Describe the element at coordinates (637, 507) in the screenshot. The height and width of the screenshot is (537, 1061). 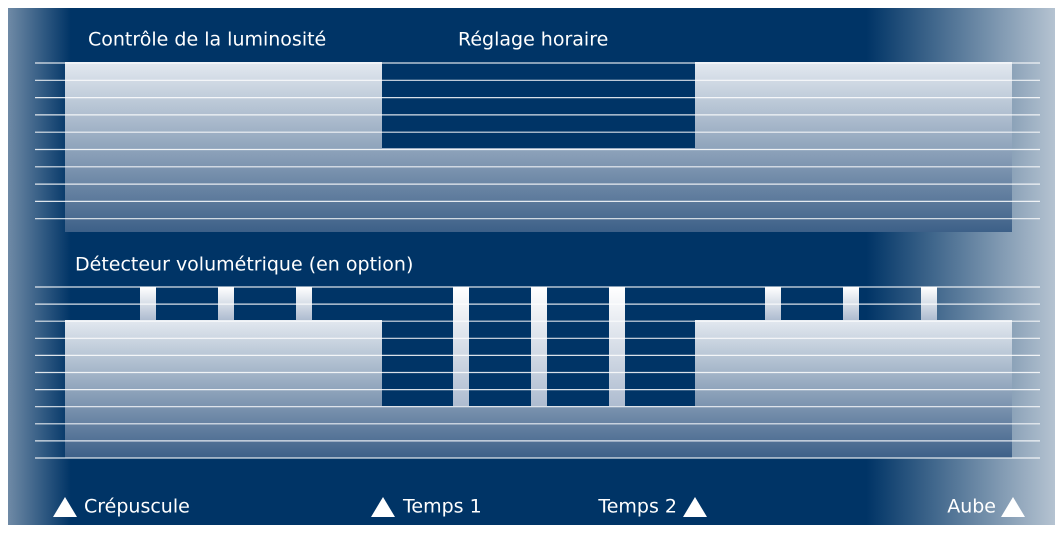
I see `marker-label: Temps 2` at that location.